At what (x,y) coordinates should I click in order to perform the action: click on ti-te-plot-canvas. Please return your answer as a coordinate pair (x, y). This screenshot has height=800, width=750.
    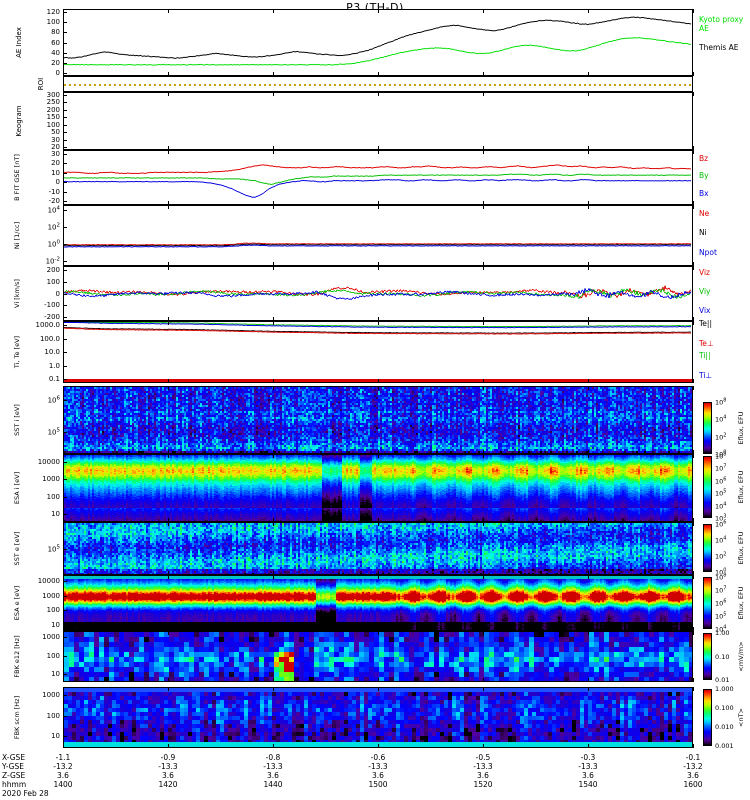
    Looking at the image, I should click on (378, 352).